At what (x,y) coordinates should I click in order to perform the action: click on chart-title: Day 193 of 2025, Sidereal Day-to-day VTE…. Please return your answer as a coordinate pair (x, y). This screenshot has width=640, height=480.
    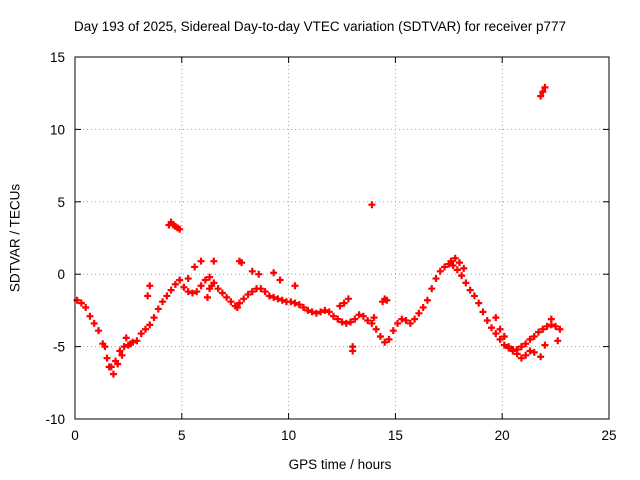
    Looking at the image, I should click on (320, 26).